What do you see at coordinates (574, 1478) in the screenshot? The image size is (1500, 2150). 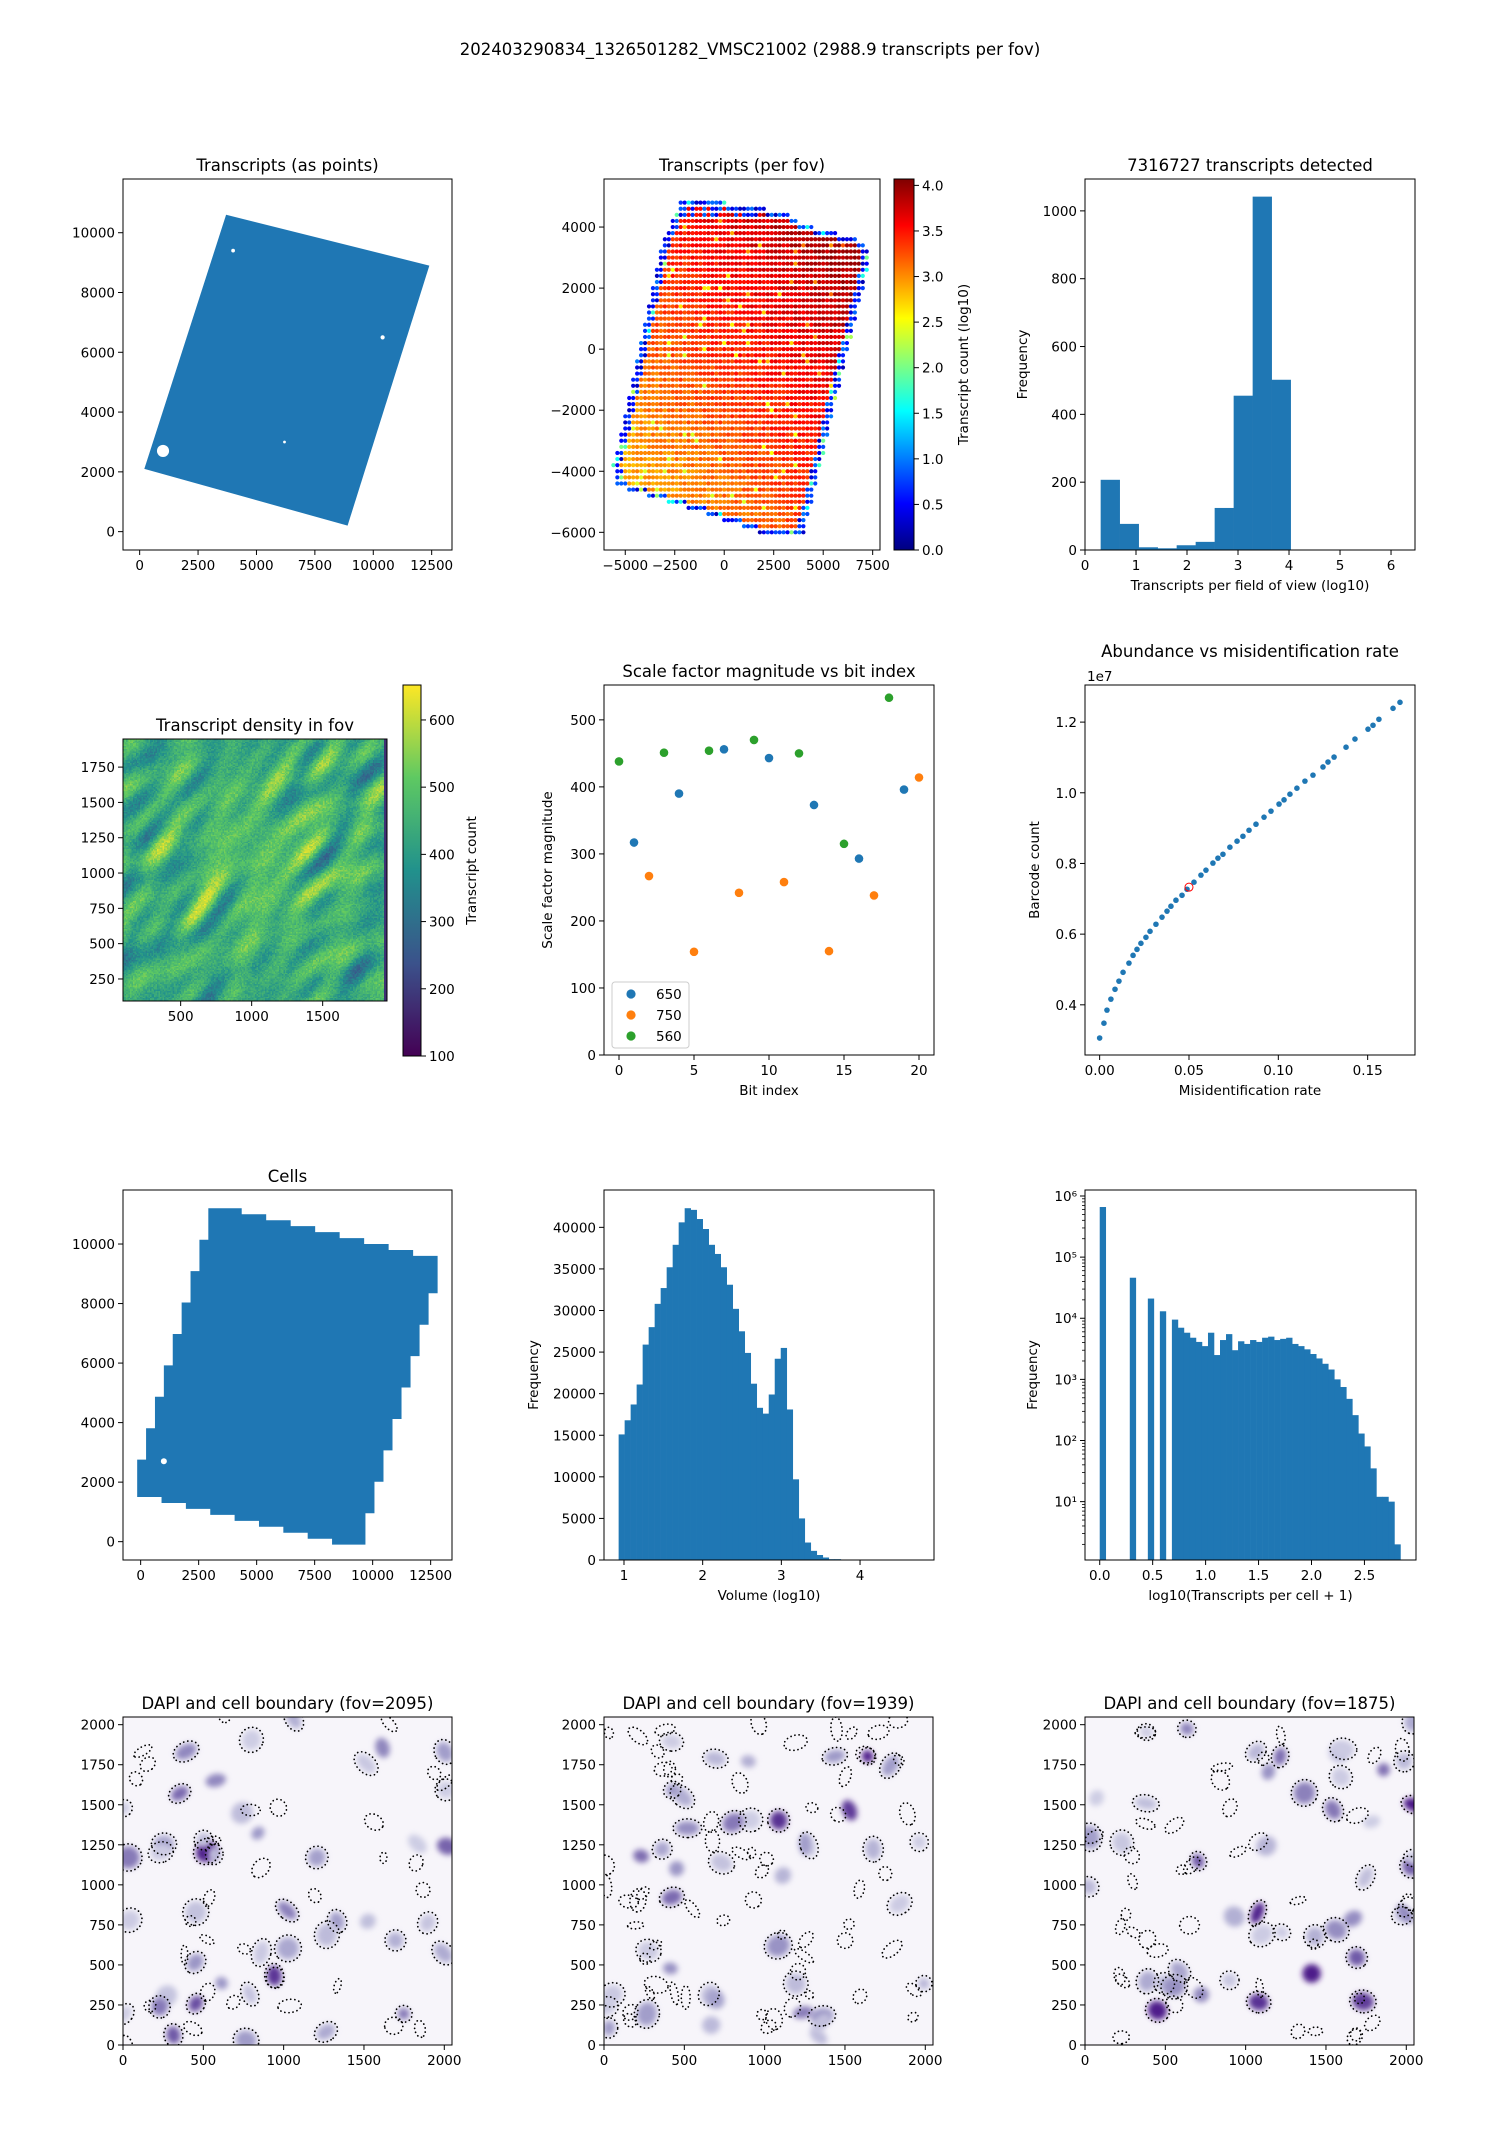 I see `y-tick-label: 10000` at bounding box center [574, 1478].